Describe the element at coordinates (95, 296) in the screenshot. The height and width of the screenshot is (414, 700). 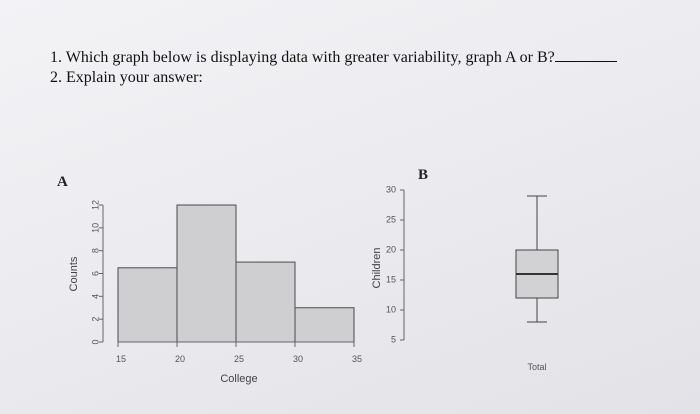
I see `y-tick-label: 4` at that location.